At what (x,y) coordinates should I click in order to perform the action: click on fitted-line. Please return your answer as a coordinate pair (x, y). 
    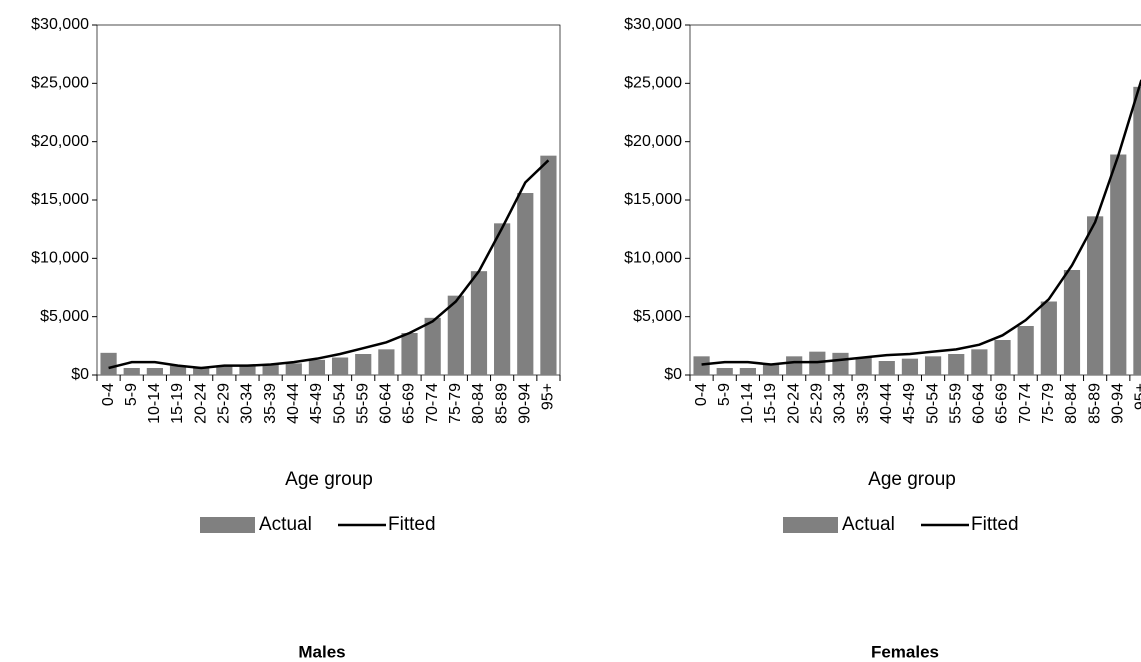
    Looking at the image, I should click on (329, 264).